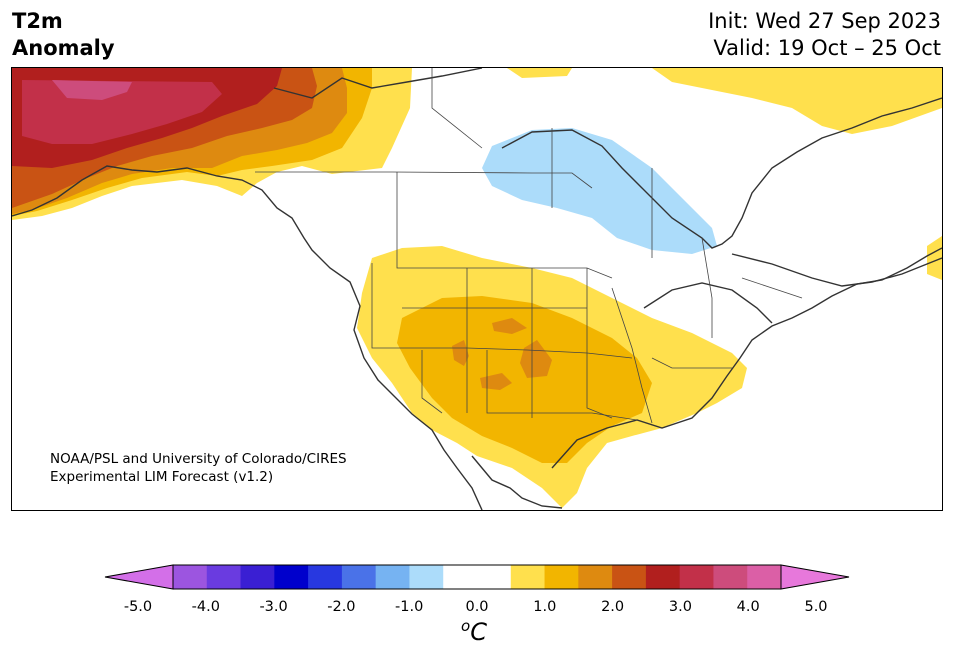 This screenshot has height=659, width=953. Describe the element at coordinates (478, 632) in the screenshot. I see `unit-letter: C` at that location.